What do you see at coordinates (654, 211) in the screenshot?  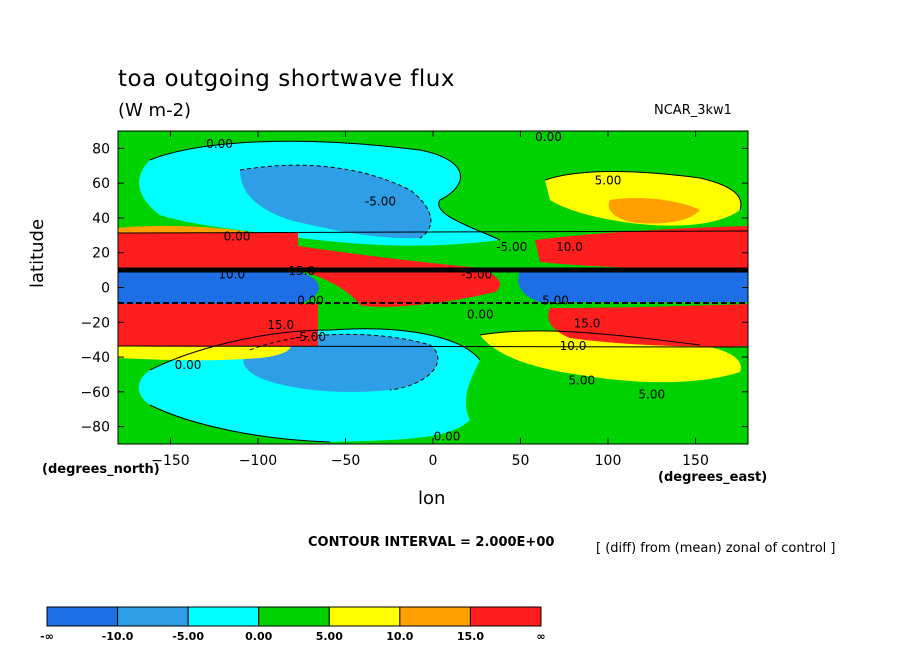 I see `ne-orange-region` at bounding box center [654, 211].